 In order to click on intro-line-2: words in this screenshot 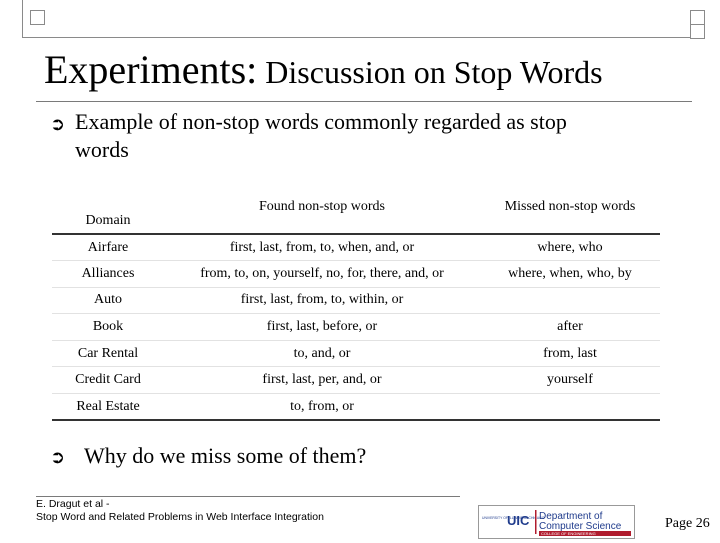, I will do `click(102, 149)`.